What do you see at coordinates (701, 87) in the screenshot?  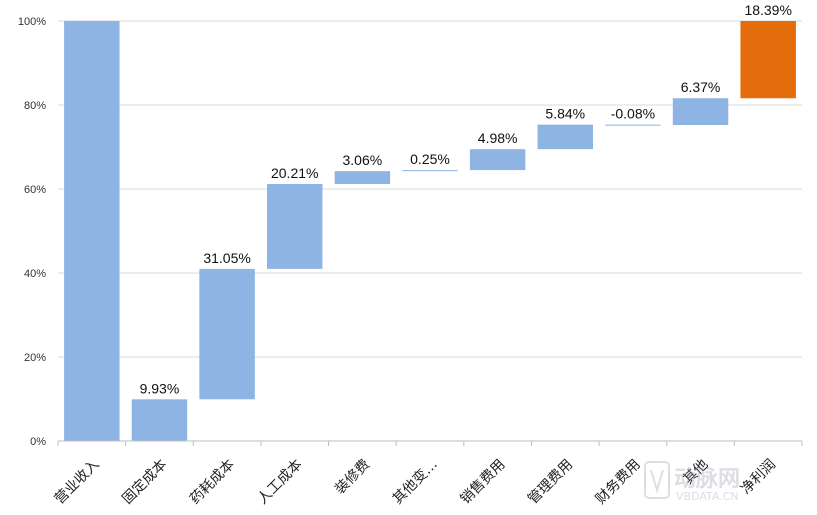 I see `data-label: 6.37%` at bounding box center [701, 87].